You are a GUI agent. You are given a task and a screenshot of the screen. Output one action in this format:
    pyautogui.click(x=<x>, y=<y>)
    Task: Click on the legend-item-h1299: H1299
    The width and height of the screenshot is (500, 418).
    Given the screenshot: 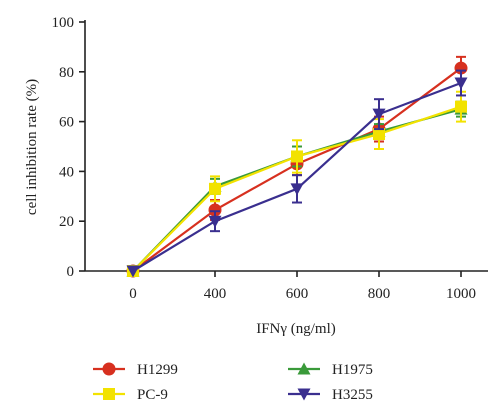 What is the action you would take?
    pyautogui.click(x=135, y=370)
    